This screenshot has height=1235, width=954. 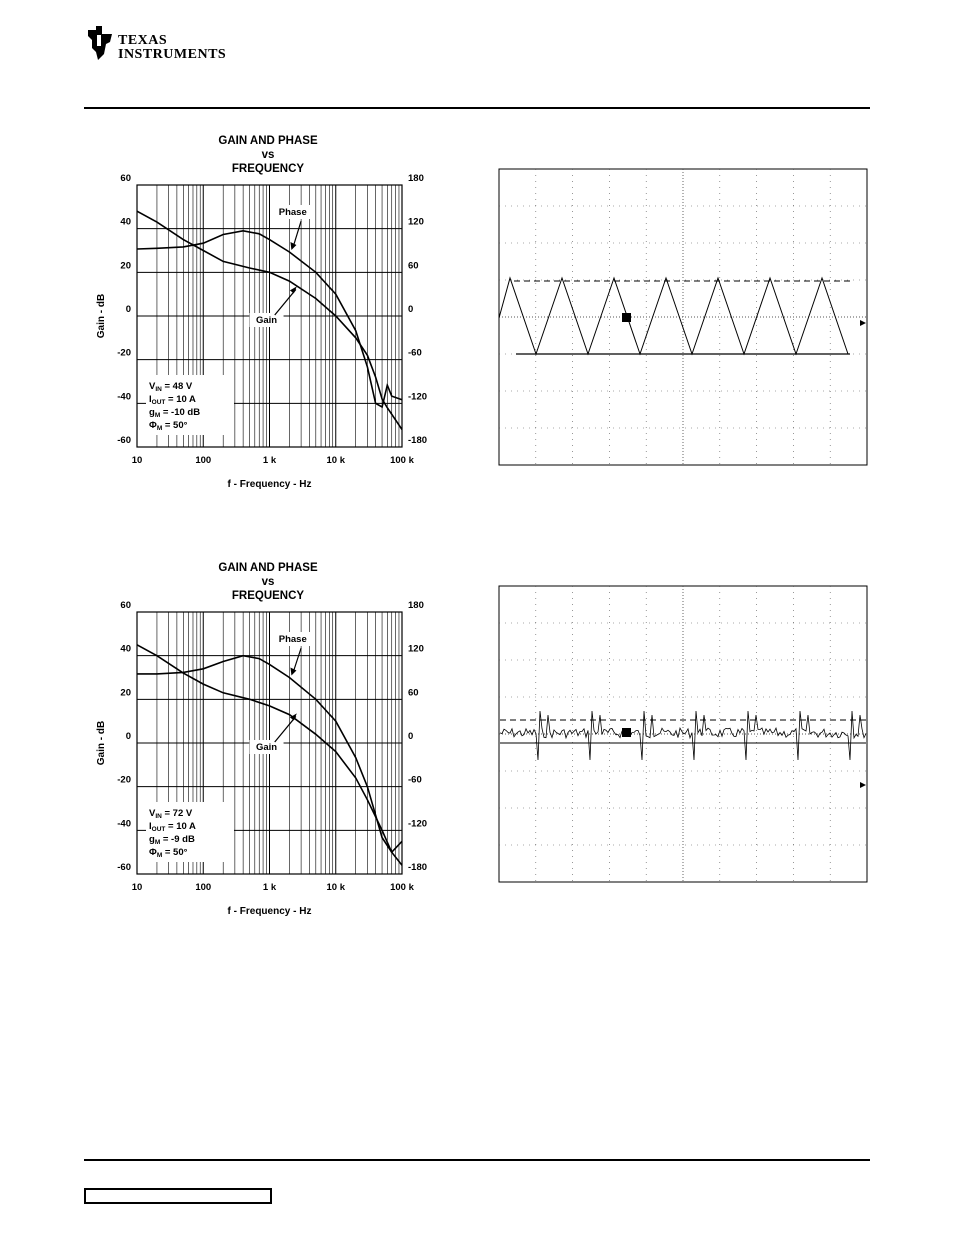 What do you see at coordinates (177, 839) in the screenshot?
I see `condition-value: = -9 dB` at bounding box center [177, 839].